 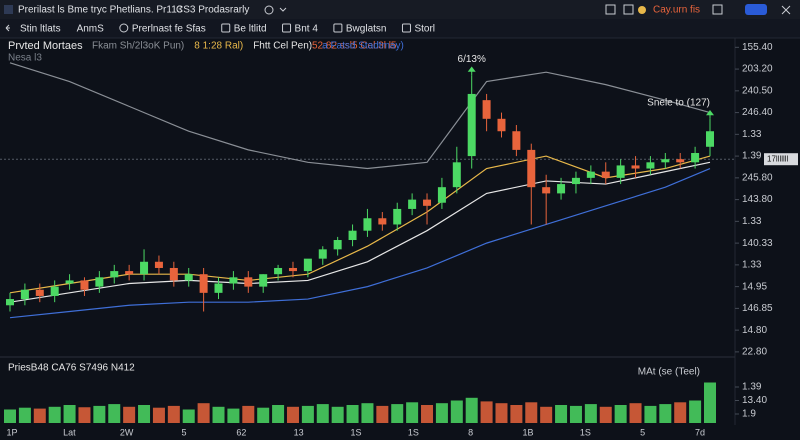 I want to click on x-tick-label: 8, so click(x=470, y=432).